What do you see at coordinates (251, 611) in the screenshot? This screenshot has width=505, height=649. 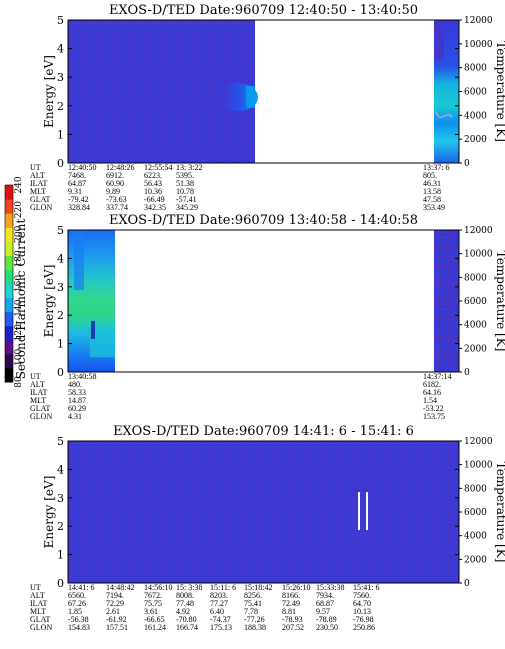 I see `ephemeris-value: 7.78` at bounding box center [251, 611].